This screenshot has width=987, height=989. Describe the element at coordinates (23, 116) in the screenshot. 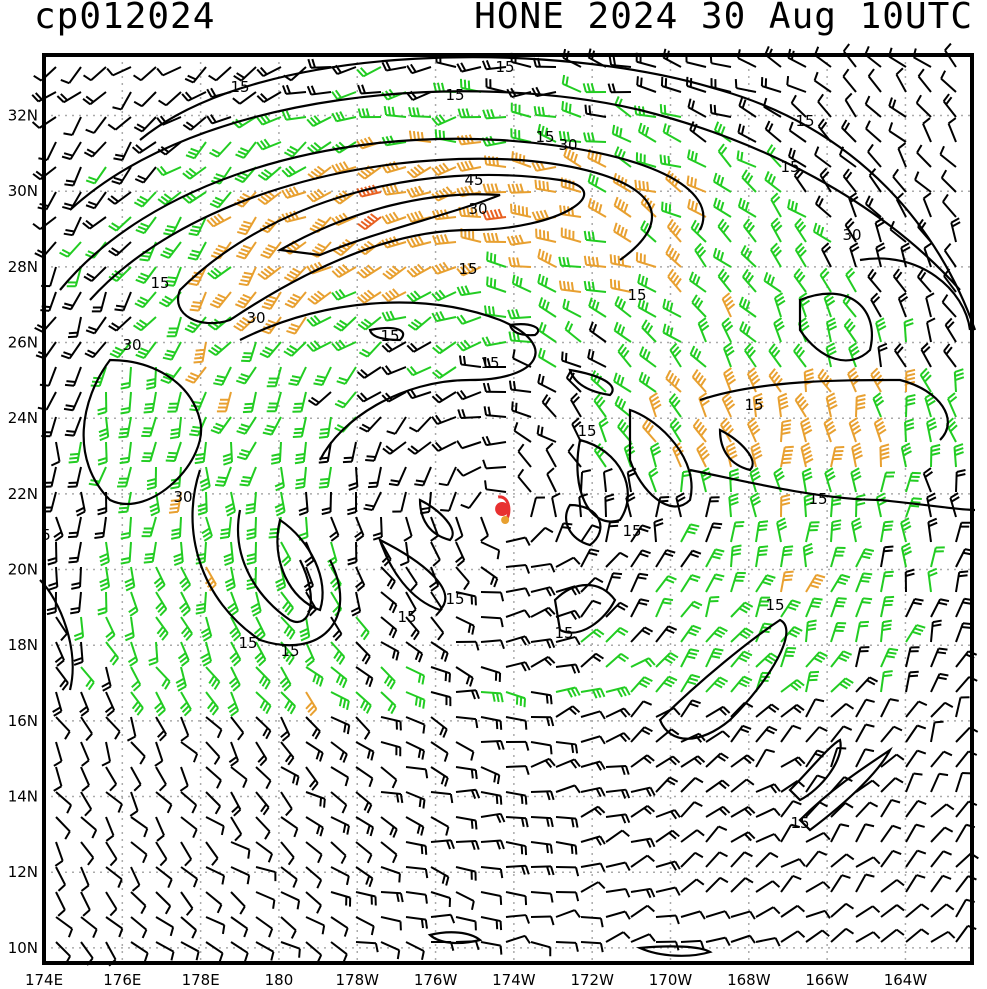

I see `lat-label: 32N` at that location.